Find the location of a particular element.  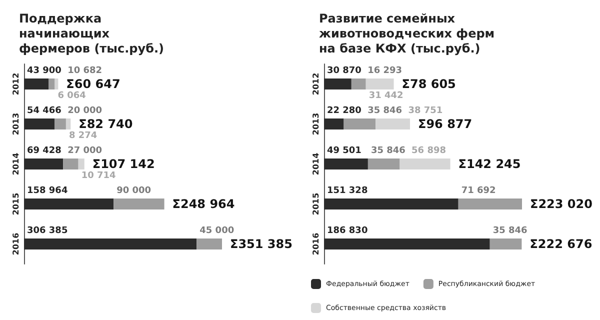

data-label: 10 714 is located at coordinates (98, 176).